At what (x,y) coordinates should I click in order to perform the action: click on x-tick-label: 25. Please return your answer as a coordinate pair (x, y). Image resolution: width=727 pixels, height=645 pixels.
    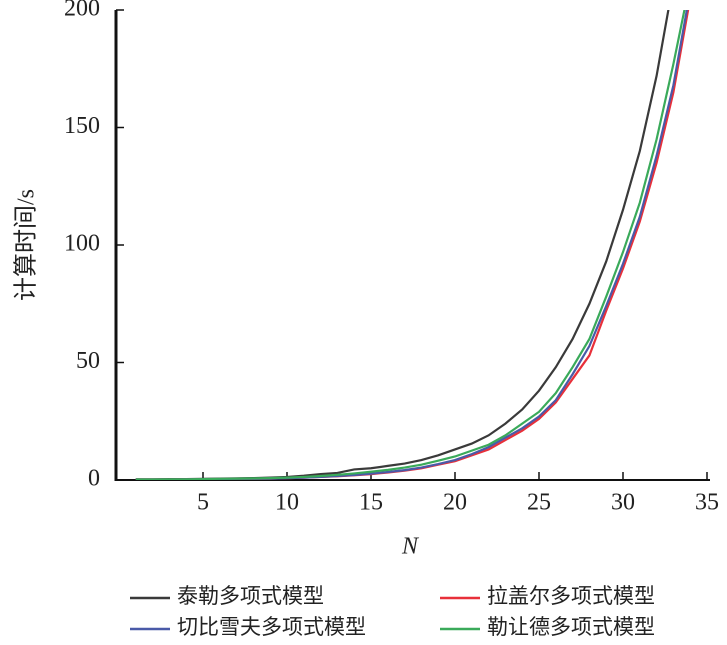
    Looking at the image, I should click on (539, 503).